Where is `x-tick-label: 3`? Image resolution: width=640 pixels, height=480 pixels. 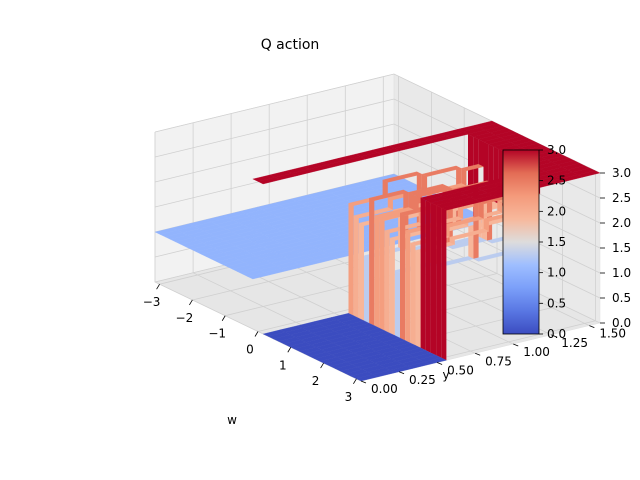
x-tick-label: 3 is located at coordinates (349, 397).